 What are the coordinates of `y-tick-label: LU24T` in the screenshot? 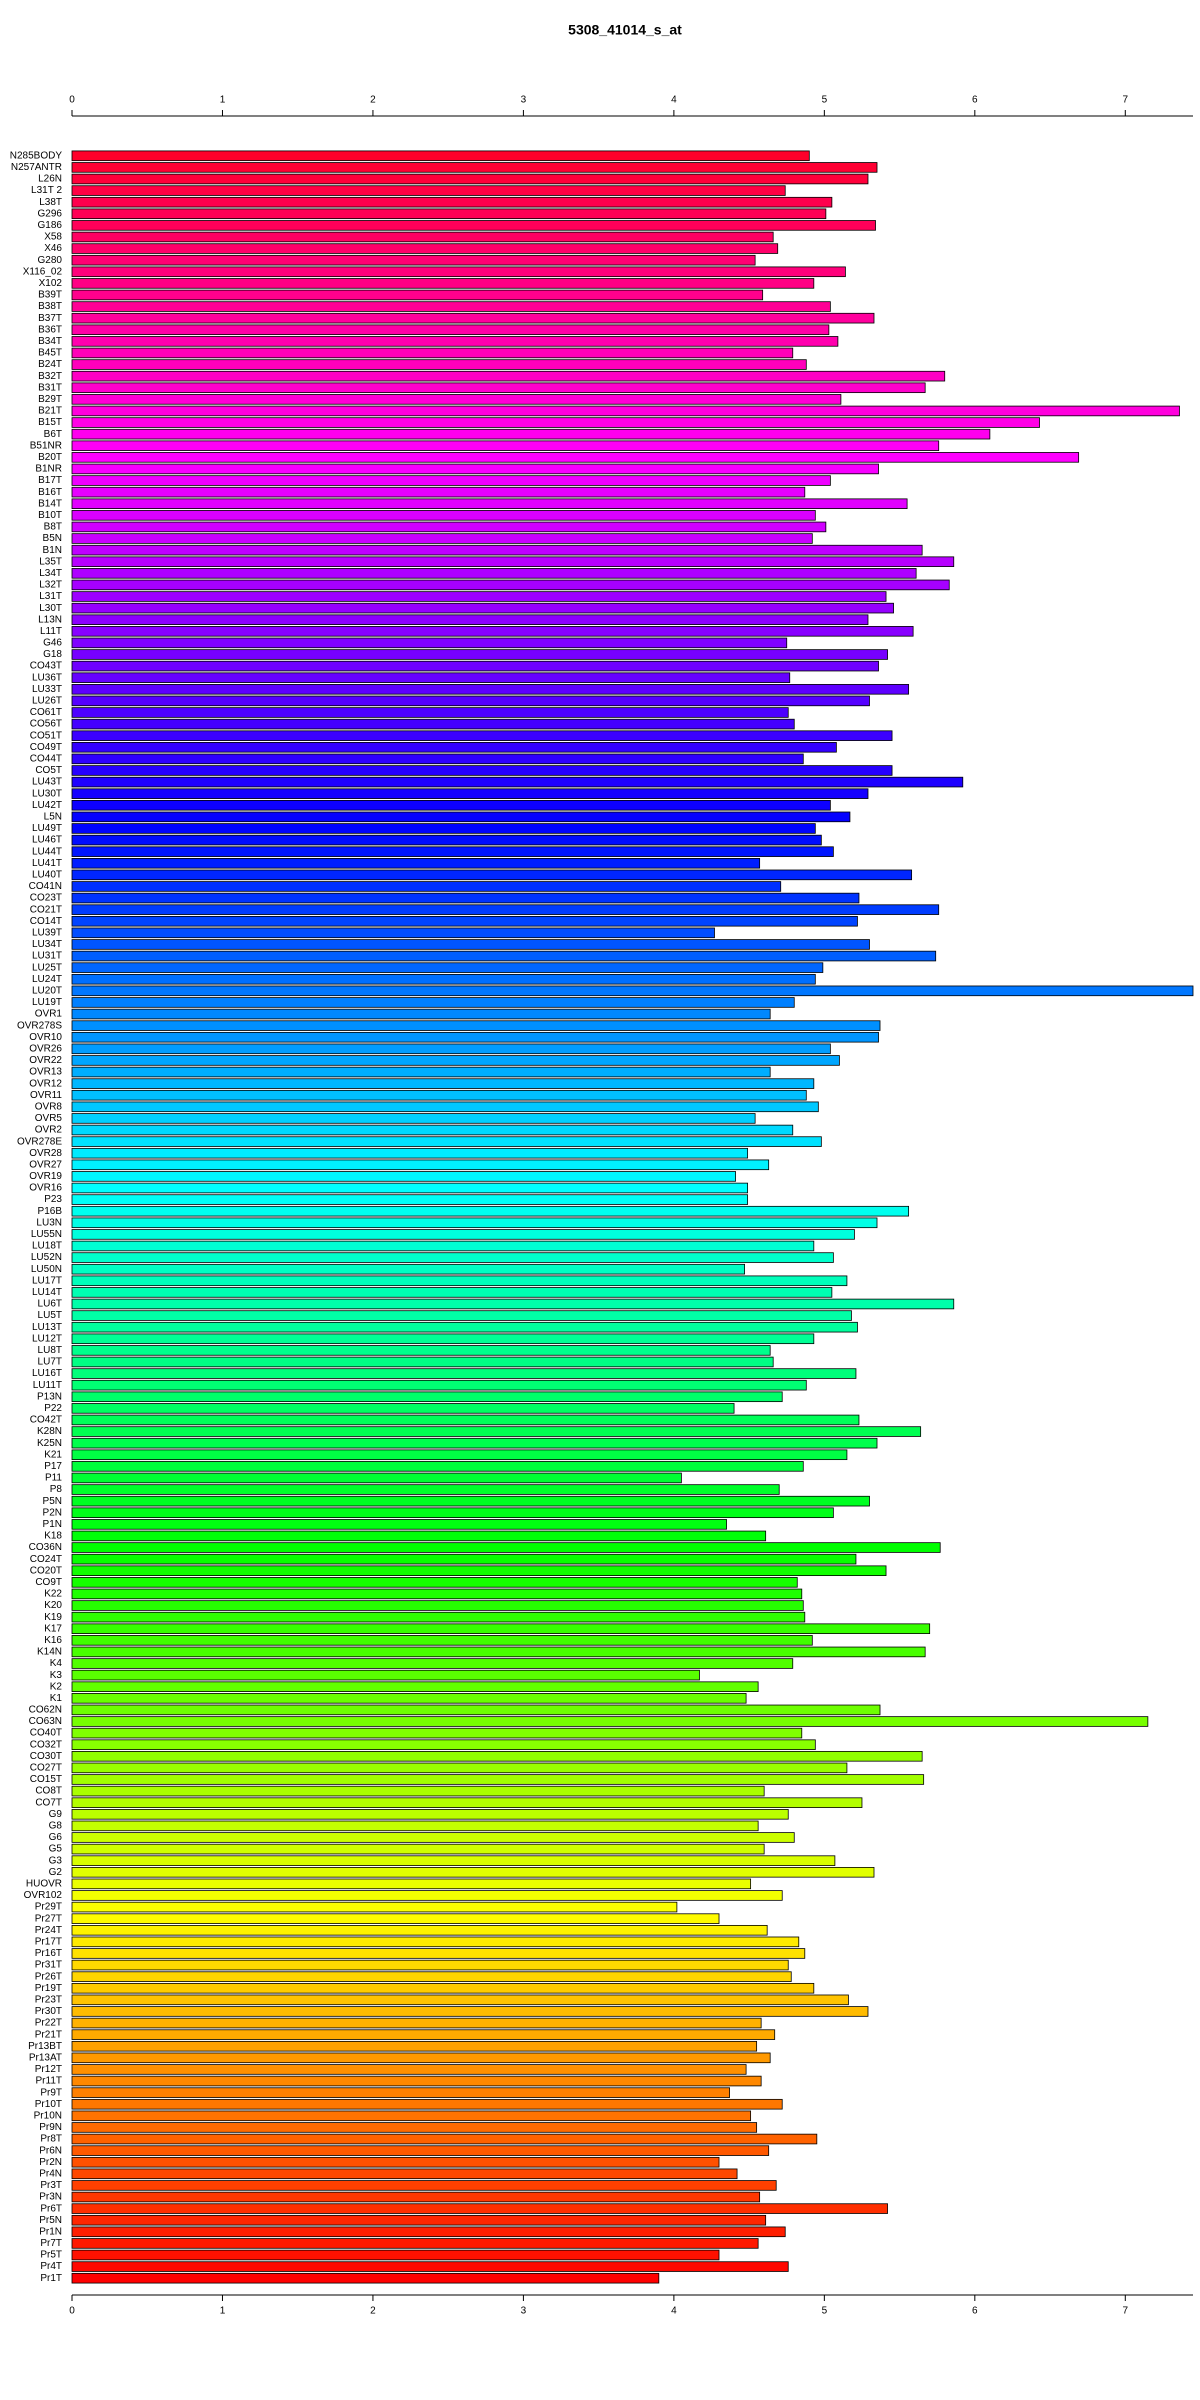 It's located at (47, 979).